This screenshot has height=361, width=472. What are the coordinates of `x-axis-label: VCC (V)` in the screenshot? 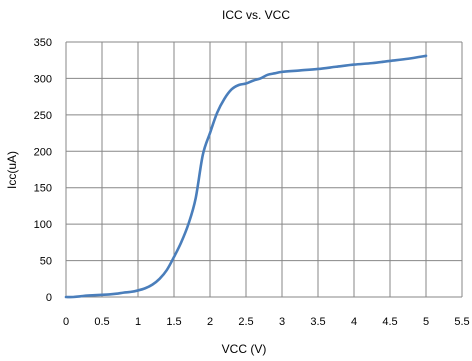 It's located at (244, 349).